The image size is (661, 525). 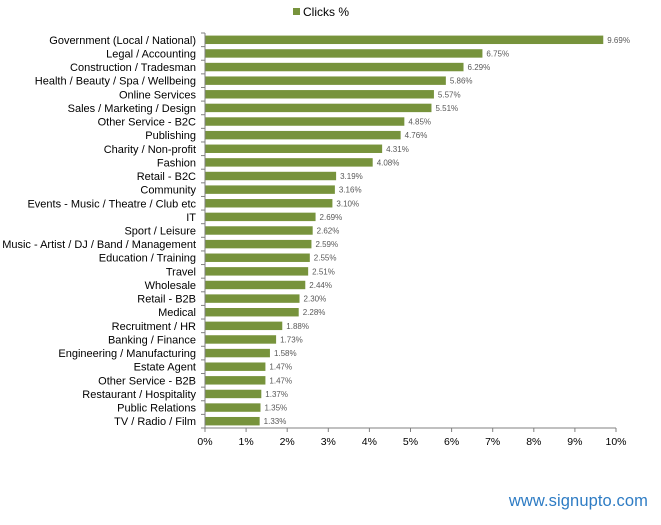 What do you see at coordinates (276, 394) in the screenshot?
I see `value-label-26: 1.37%` at bounding box center [276, 394].